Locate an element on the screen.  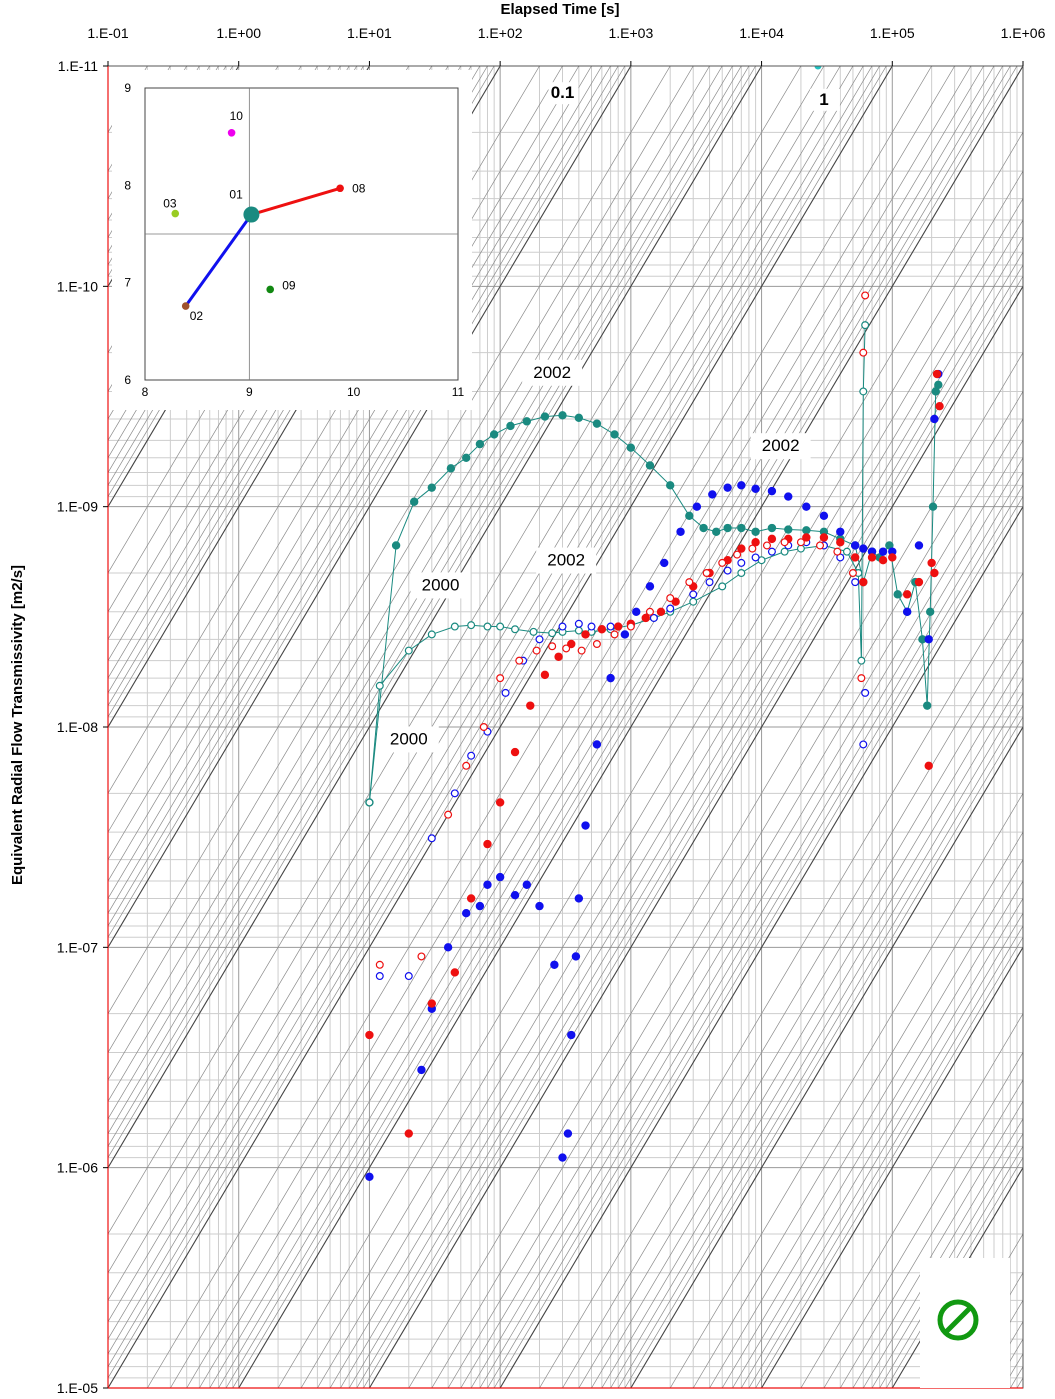
inset-y-tick-label: 9 is located at coordinates (127, 88).